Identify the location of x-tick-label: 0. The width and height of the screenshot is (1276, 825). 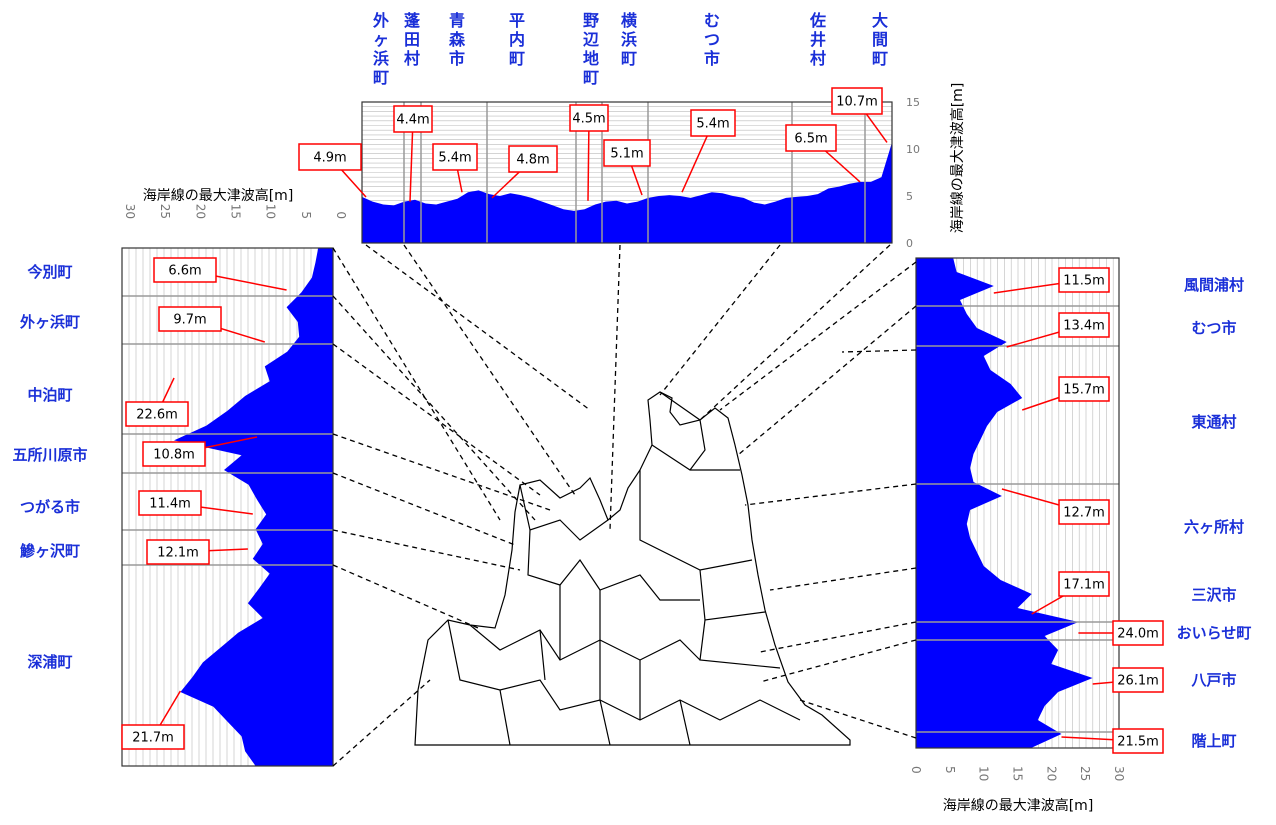
(341, 215).